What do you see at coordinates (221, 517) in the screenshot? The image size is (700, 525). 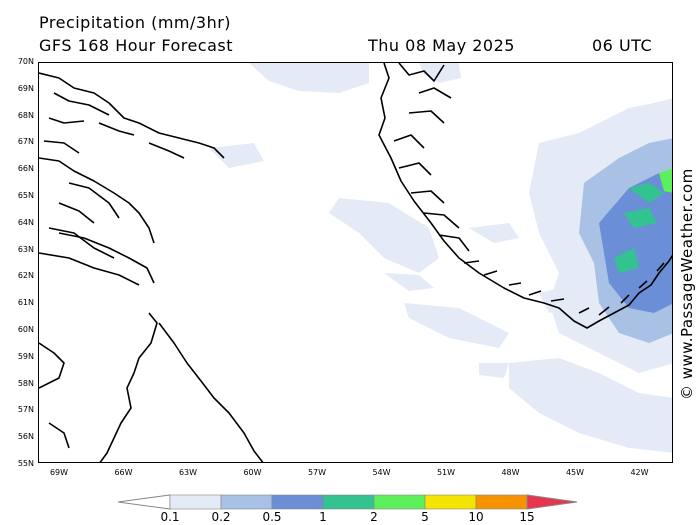 I see `colorbar-level-label: 0.2` at bounding box center [221, 517].